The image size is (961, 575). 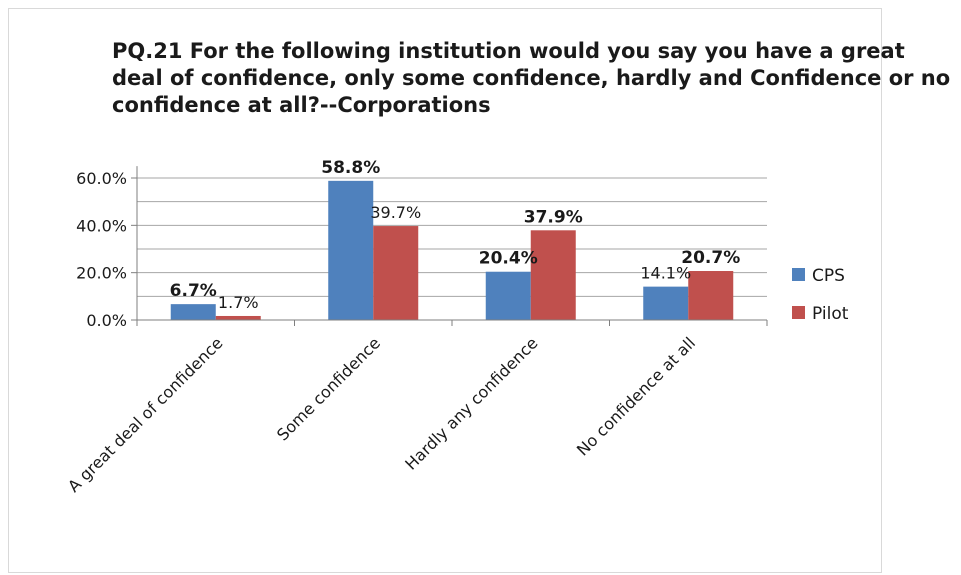 I want to click on data-label: 39.7%, so click(x=395, y=212).